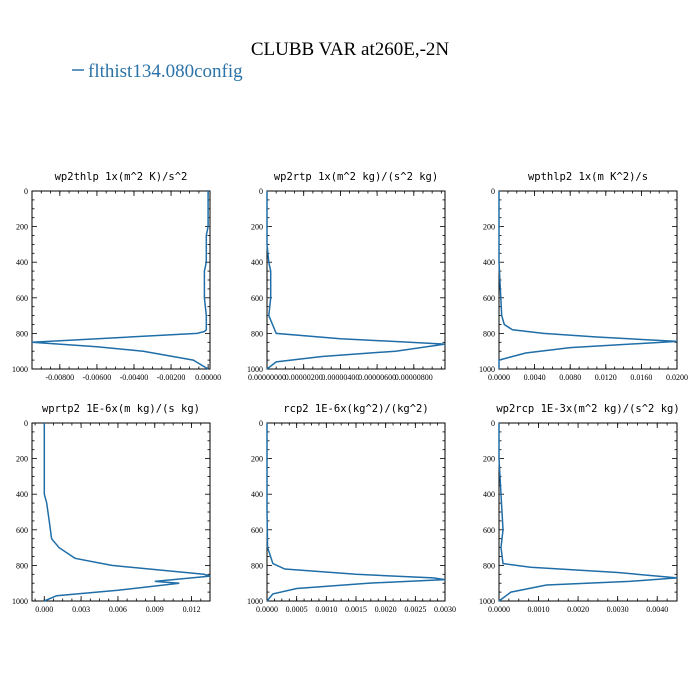  What do you see at coordinates (134, 377) in the screenshot?
I see `x-tick-label: -0.00400` at bounding box center [134, 377].